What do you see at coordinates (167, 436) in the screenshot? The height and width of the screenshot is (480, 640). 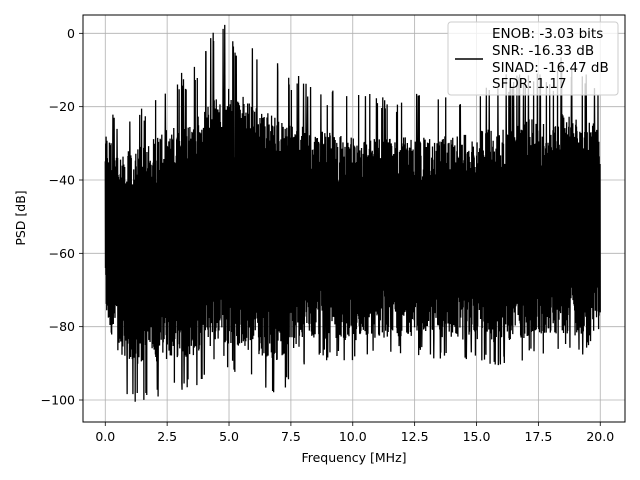 I see `x-tick-label: 2.5` at bounding box center [167, 436].